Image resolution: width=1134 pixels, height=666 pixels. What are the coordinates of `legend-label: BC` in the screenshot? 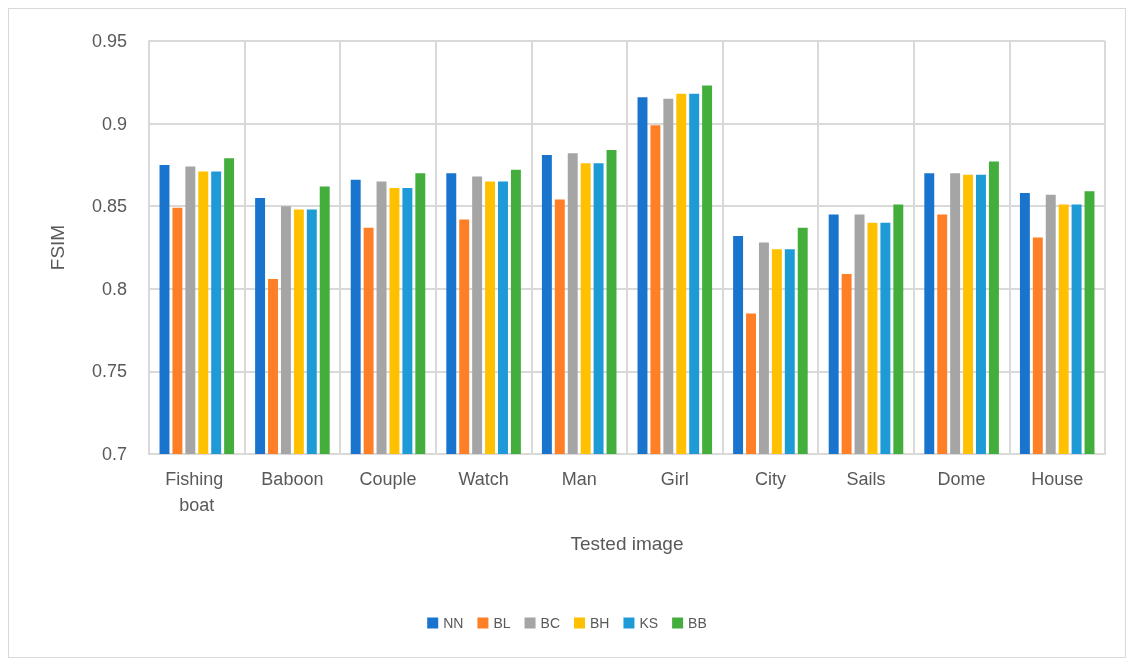 It's located at (550, 623).